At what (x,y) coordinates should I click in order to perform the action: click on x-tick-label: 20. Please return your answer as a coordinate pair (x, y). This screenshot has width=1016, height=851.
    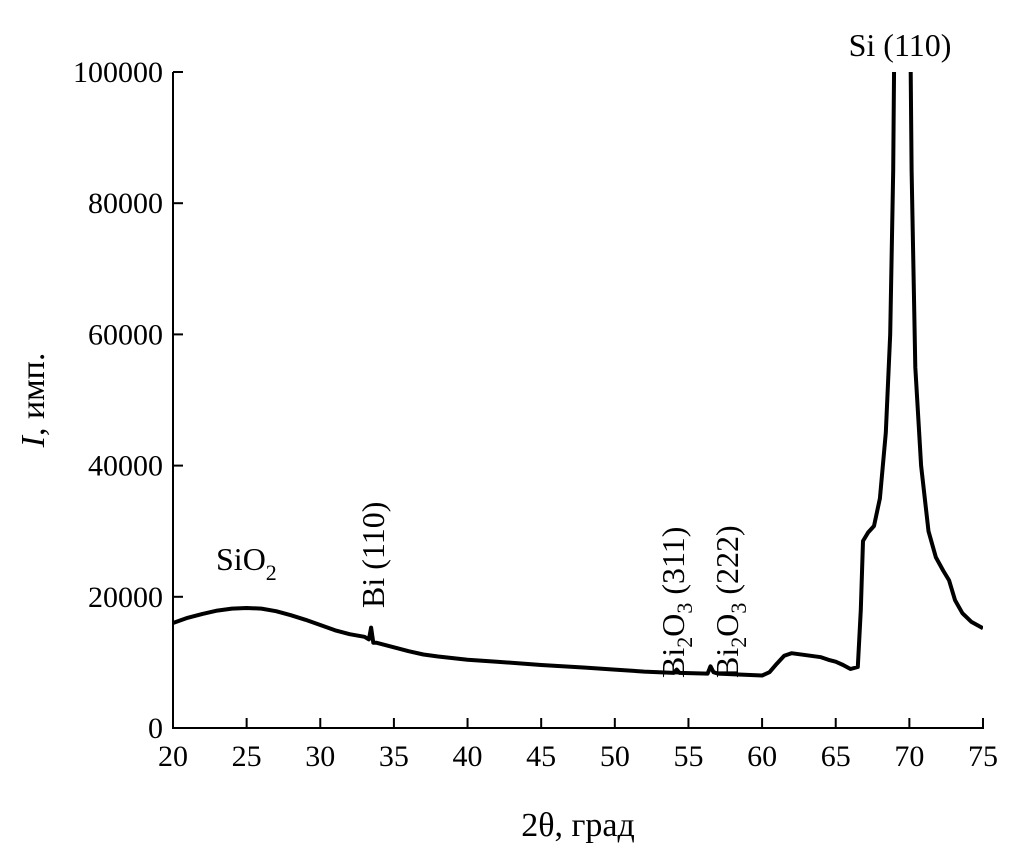
    Looking at the image, I should click on (173, 756).